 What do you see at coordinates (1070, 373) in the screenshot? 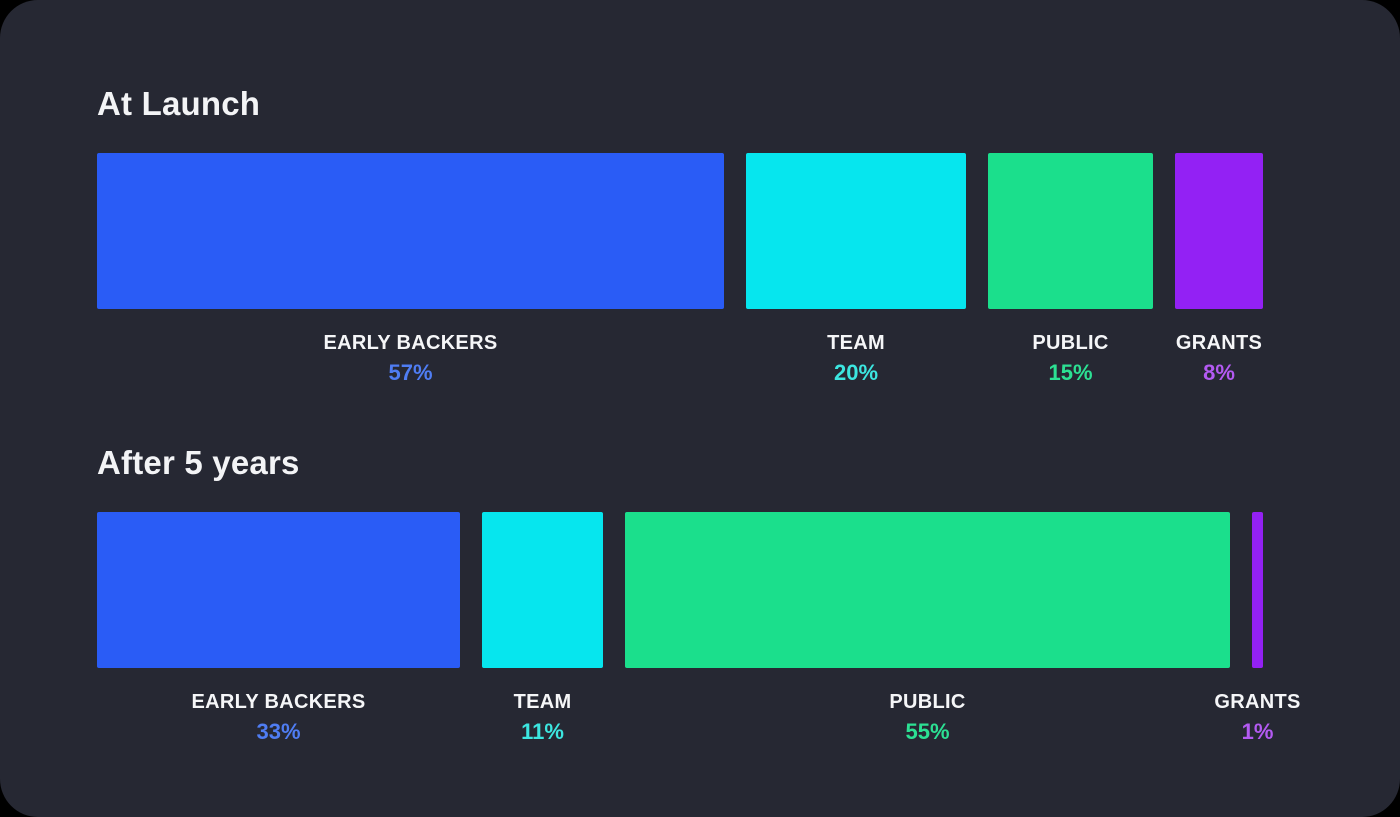
I see `segment-percent-public: 15%` at bounding box center [1070, 373].